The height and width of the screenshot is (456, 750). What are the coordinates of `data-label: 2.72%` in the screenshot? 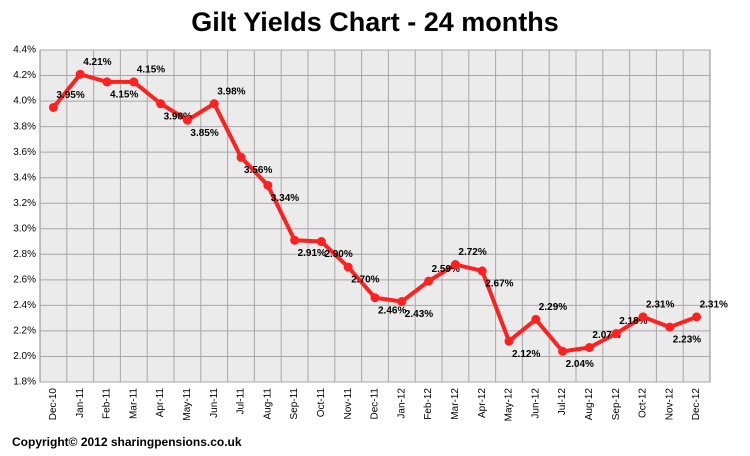 It's located at (472, 252).